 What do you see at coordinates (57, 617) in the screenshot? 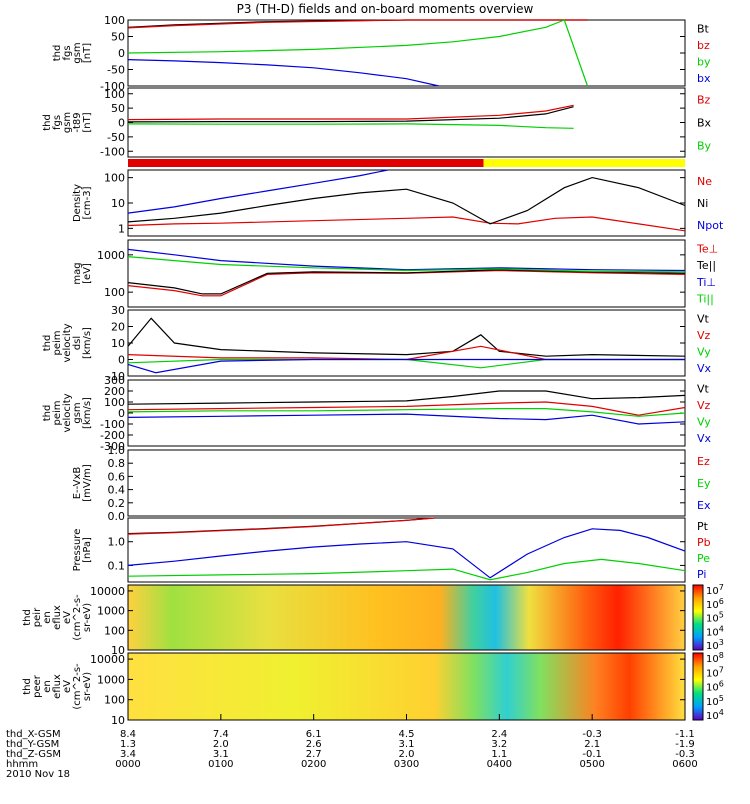
I see `y-axis-label: thdpeirenefluxeV(cm^2-s-sr-eV)` at bounding box center [57, 617].